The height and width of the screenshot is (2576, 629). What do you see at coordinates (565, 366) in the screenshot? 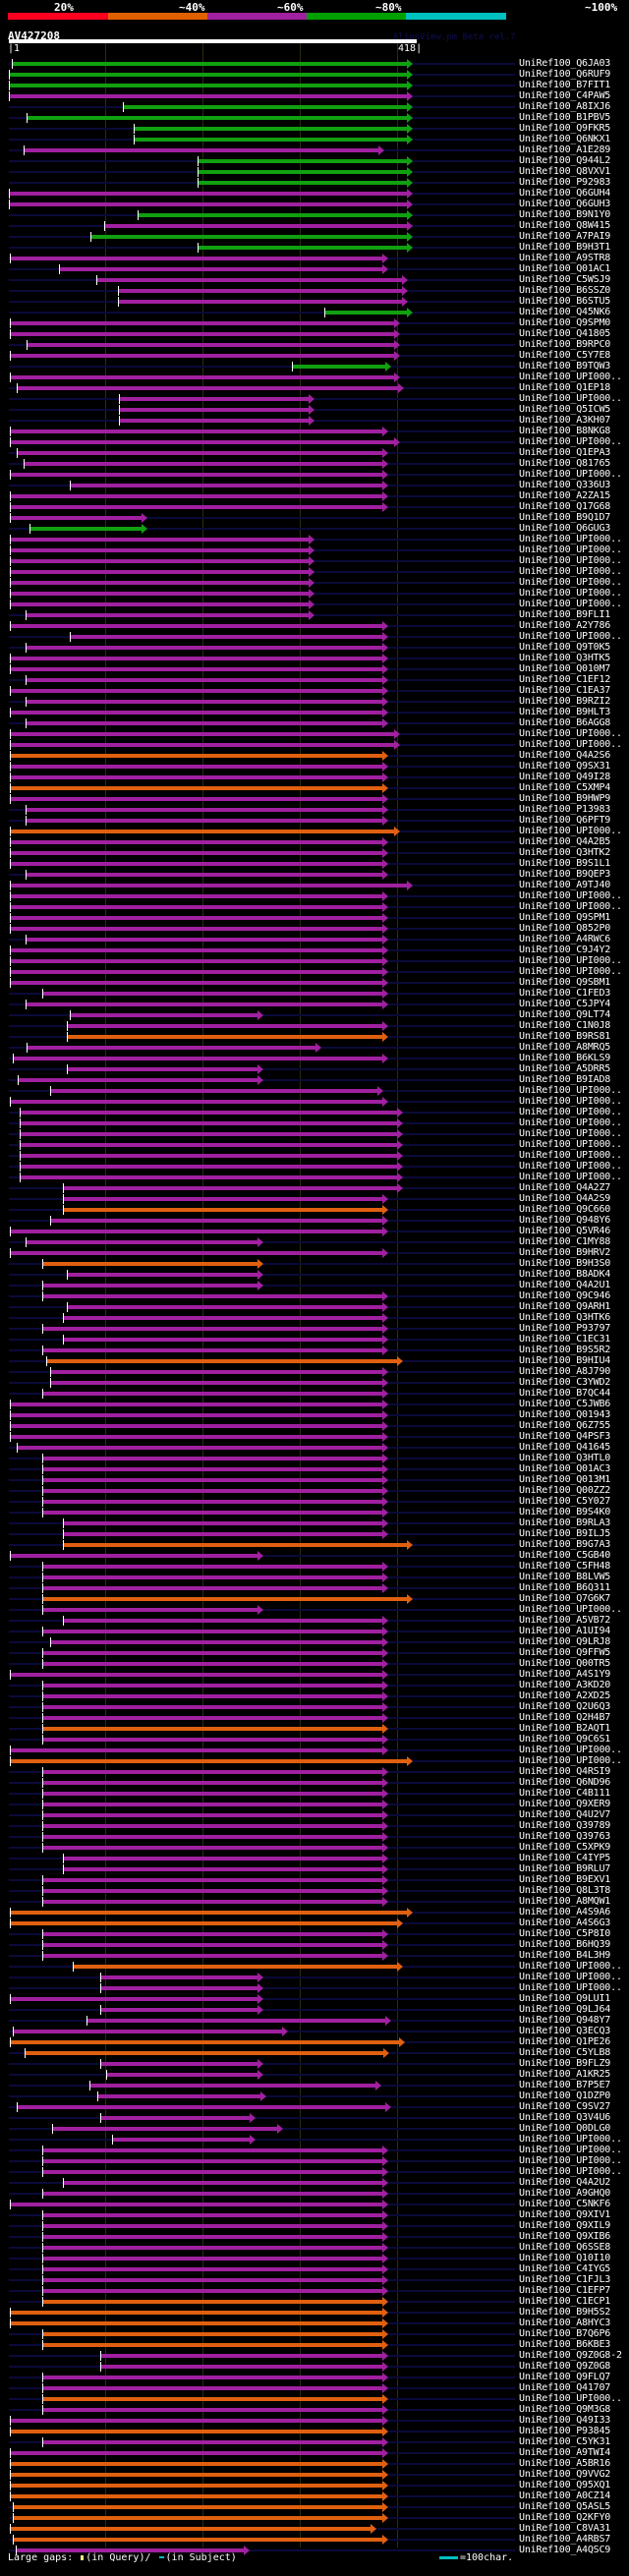
I see `hit-label: UniRef100_B9TQW3` at bounding box center [565, 366].